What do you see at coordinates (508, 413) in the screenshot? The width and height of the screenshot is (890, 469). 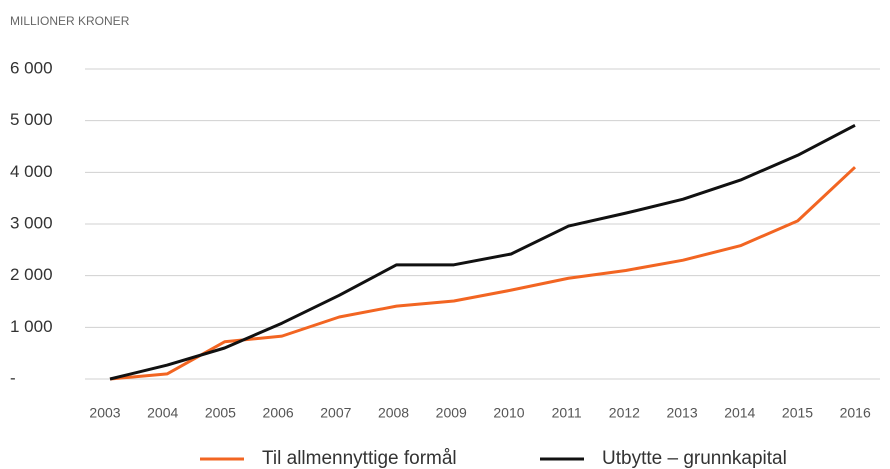 I see `x-tick-label: 2010` at bounding box center [508, 413].